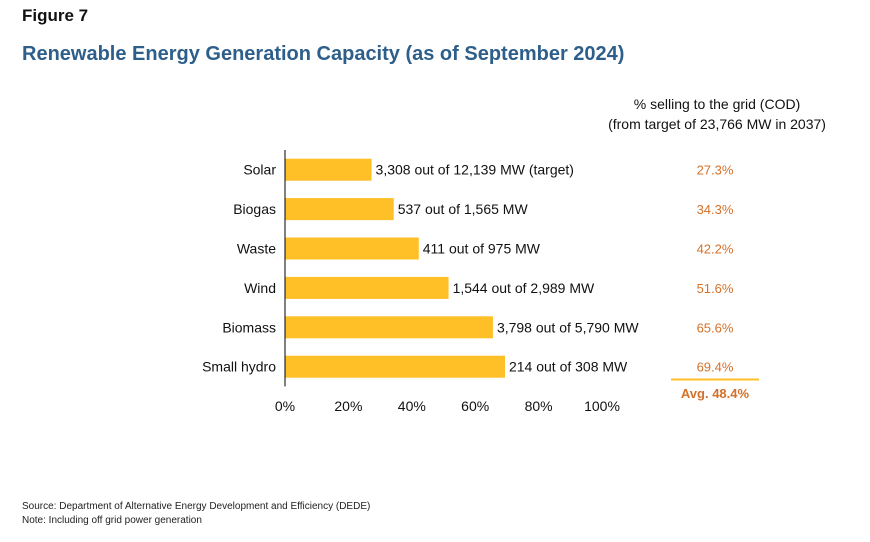  What do you see at coordinates (55, 15) in the screenshot?
I see `figure-label: Figure 7` at bounding box center [55, 15].